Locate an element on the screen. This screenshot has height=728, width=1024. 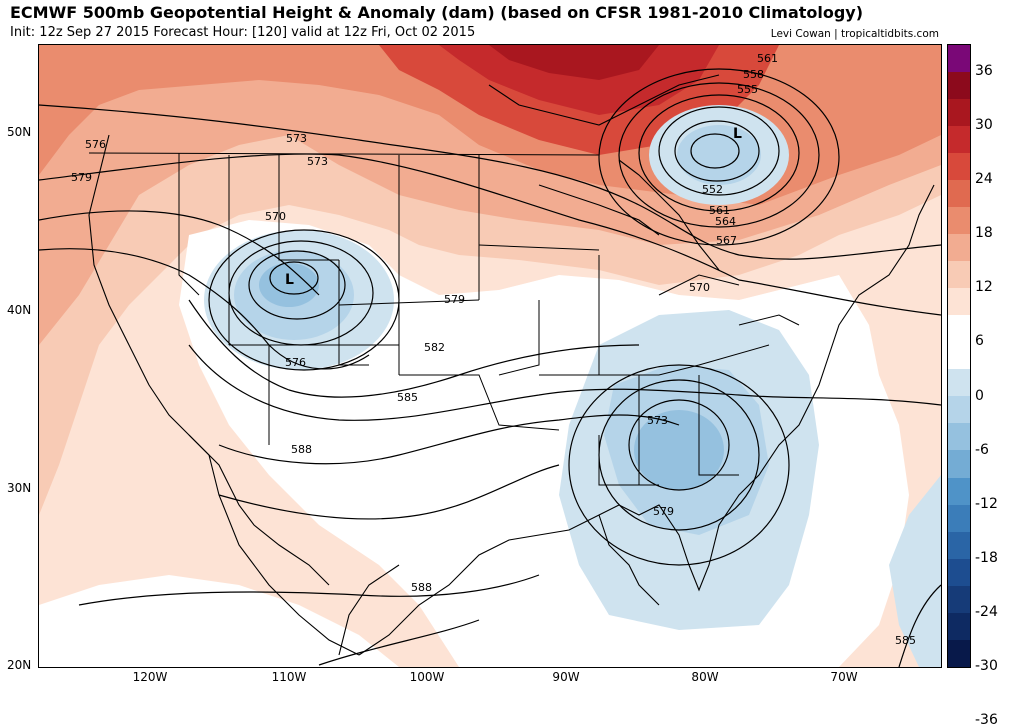
colorbar-label: 36 is located at coordinates (984, 71).